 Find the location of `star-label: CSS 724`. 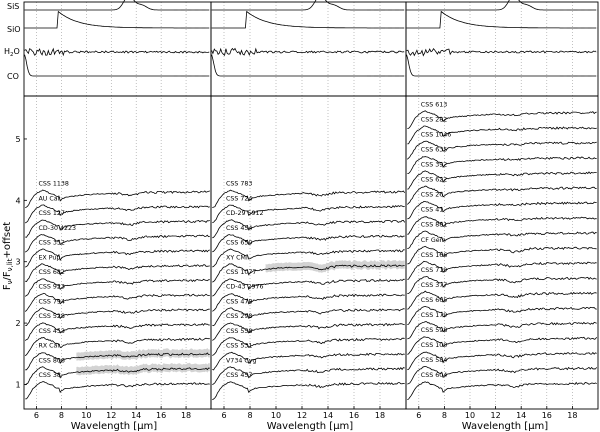

star-label: CSS 724 is located at coordinates (239, 198).